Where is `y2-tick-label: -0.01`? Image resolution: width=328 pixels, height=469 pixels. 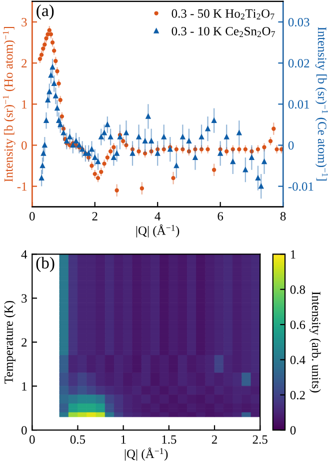
y2-tick-label: -0.01 is located at coordinates (301, 186).